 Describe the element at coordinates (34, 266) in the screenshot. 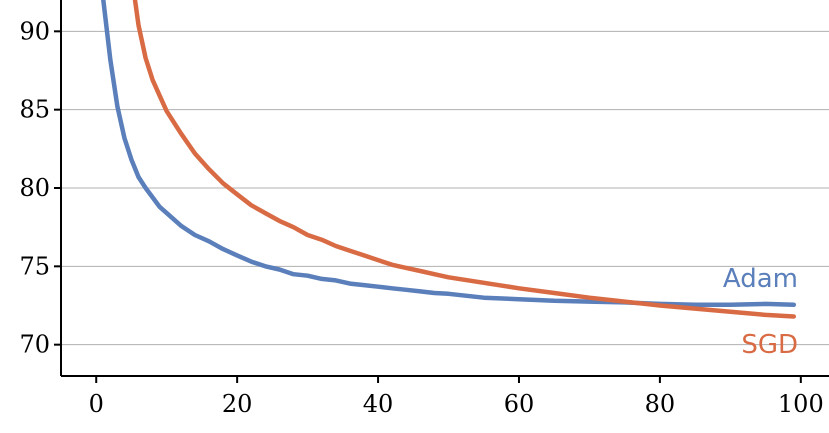

I see `y-tick-label: 75` at that location.